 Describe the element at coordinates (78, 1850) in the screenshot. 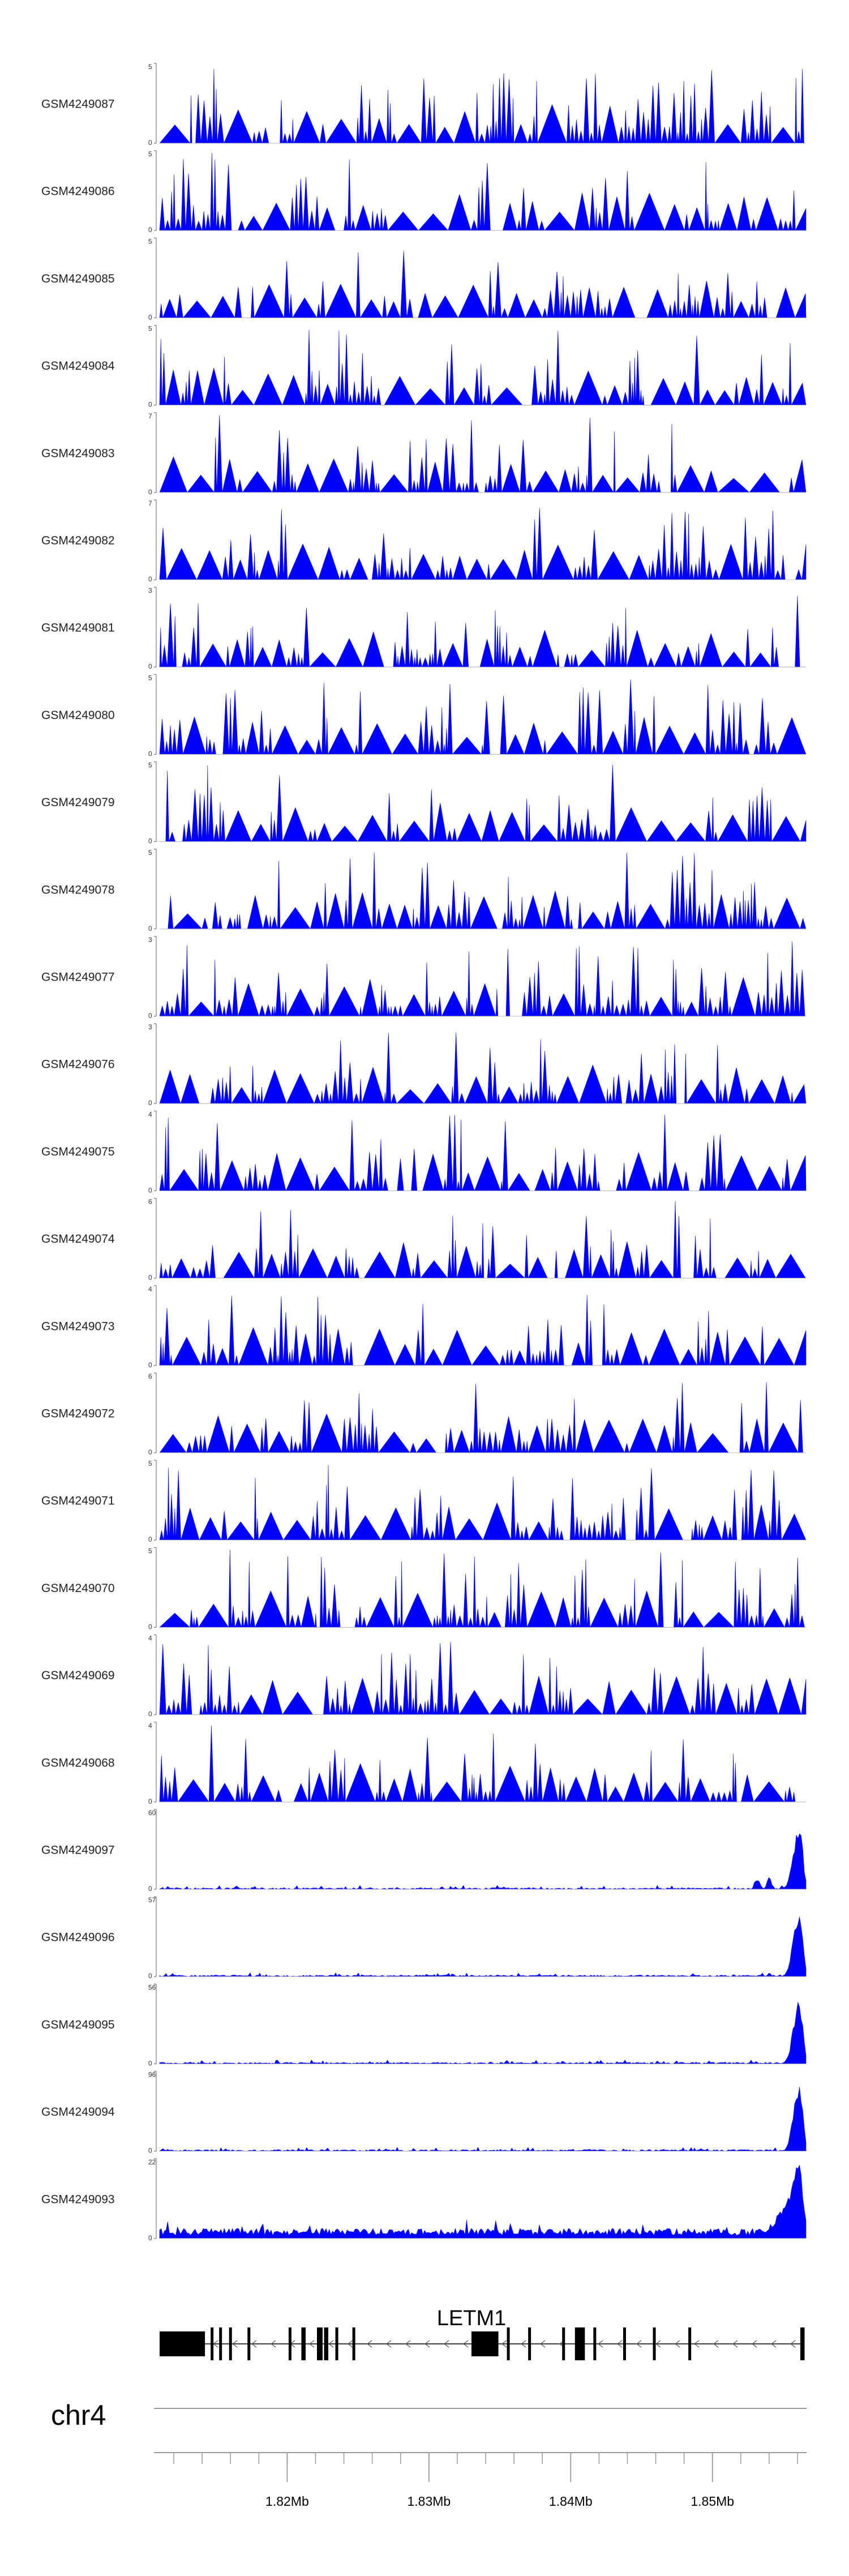

I see `track-label: GSM4249097` at that location.